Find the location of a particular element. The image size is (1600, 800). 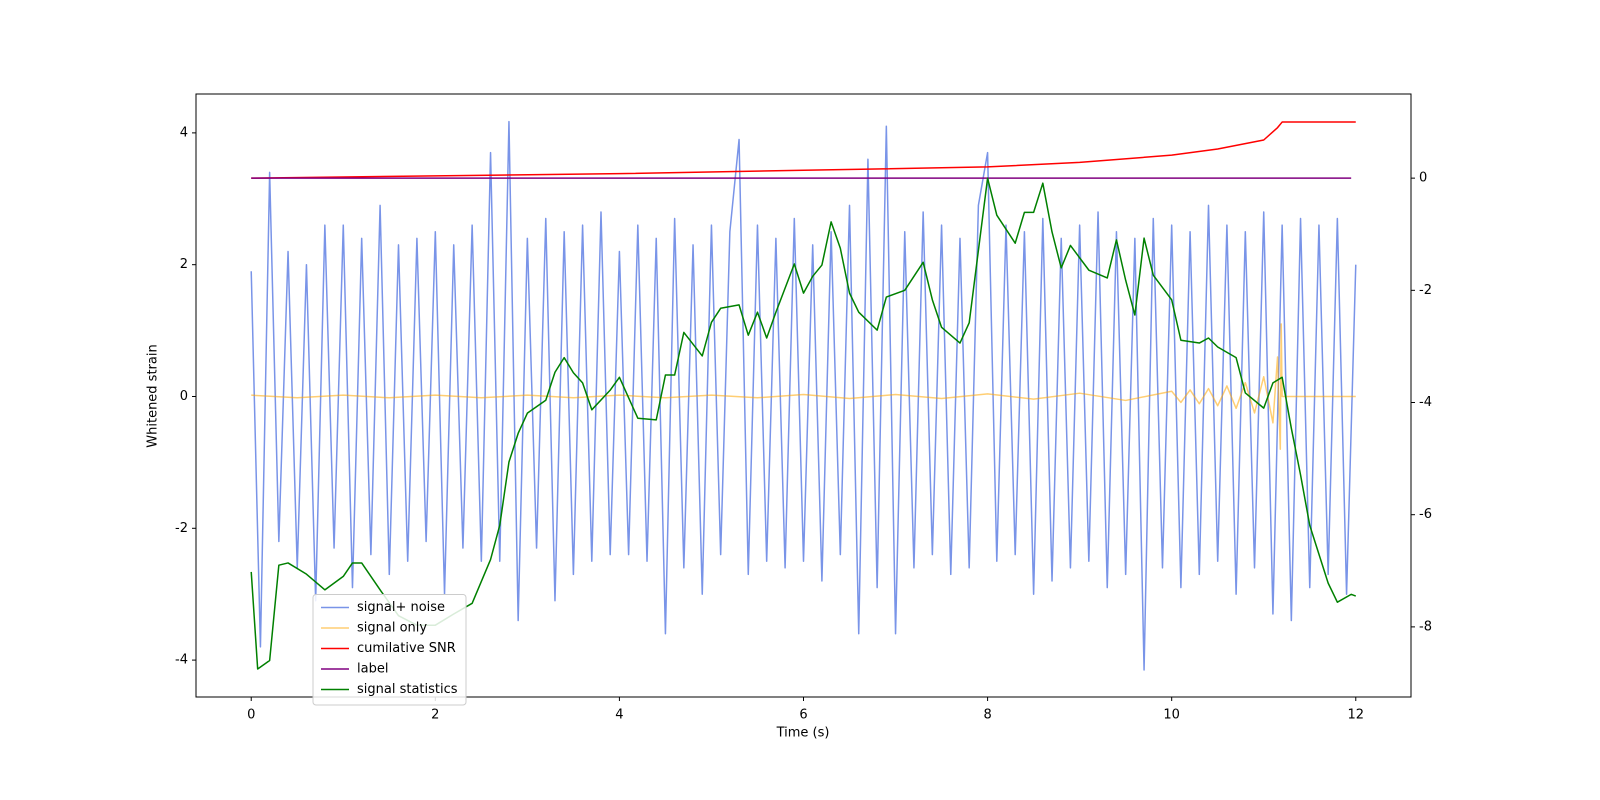

legend-label: signal statistics is located at coordinates (407, 689).